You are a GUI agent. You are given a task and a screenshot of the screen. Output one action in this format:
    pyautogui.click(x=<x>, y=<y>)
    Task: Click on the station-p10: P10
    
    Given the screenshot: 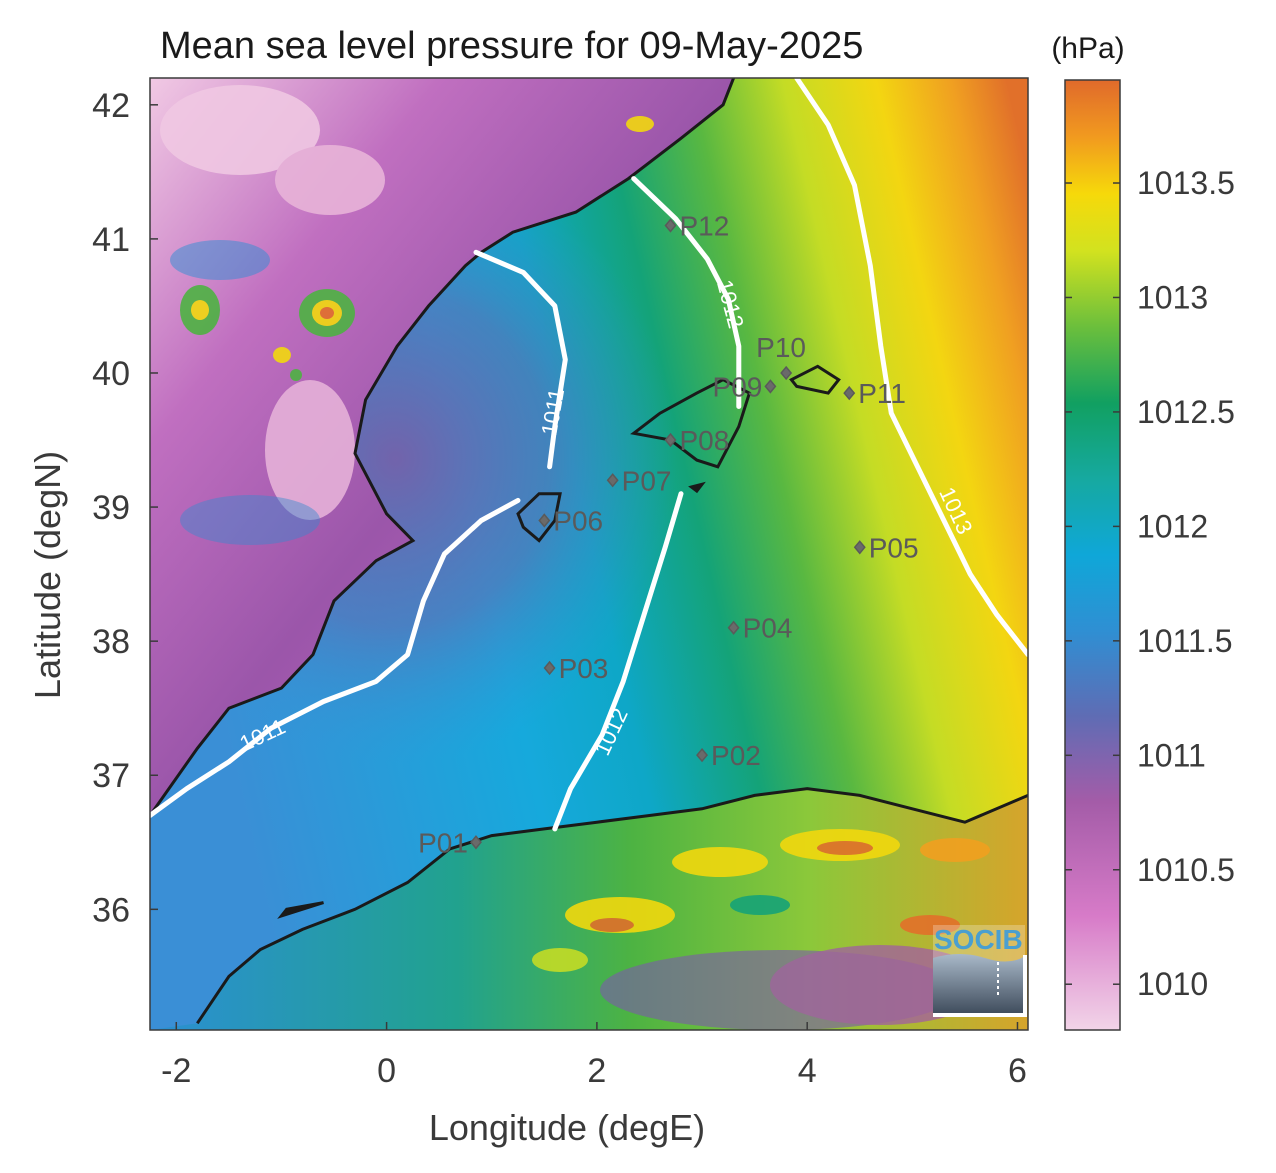 What is the action you would take?
    pyautogui.click(x=781, y=356)
    